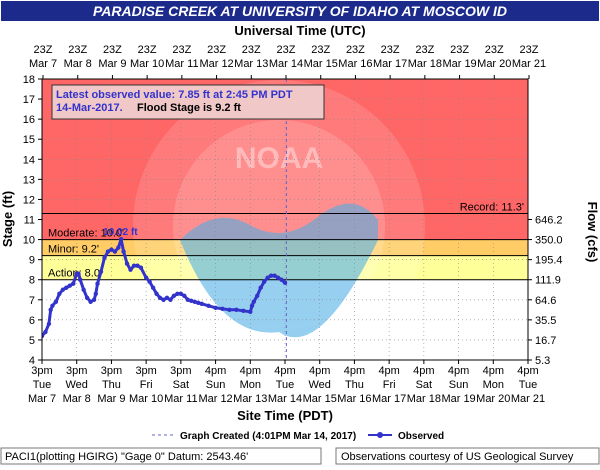 The width and height of the screenshot is (600, 470). I want to click on flow-axis-ticks: 646.2 350.0 195.4 111.9 64.6 35.5 16.7 5.3, so click(545, 291).